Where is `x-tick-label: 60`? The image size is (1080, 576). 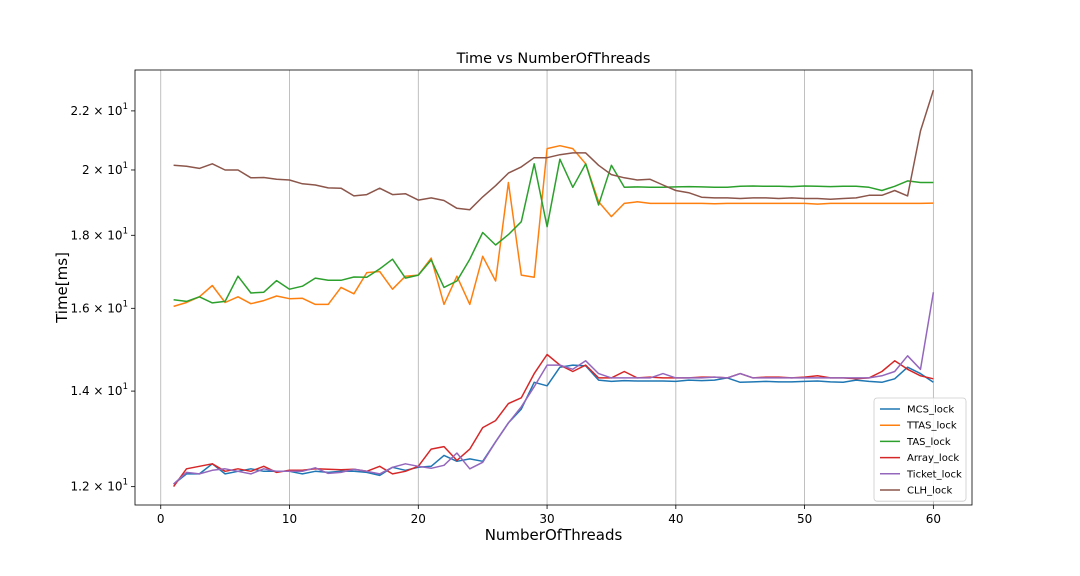 x-tick-label: 60 is located at coordinates (933, 519).